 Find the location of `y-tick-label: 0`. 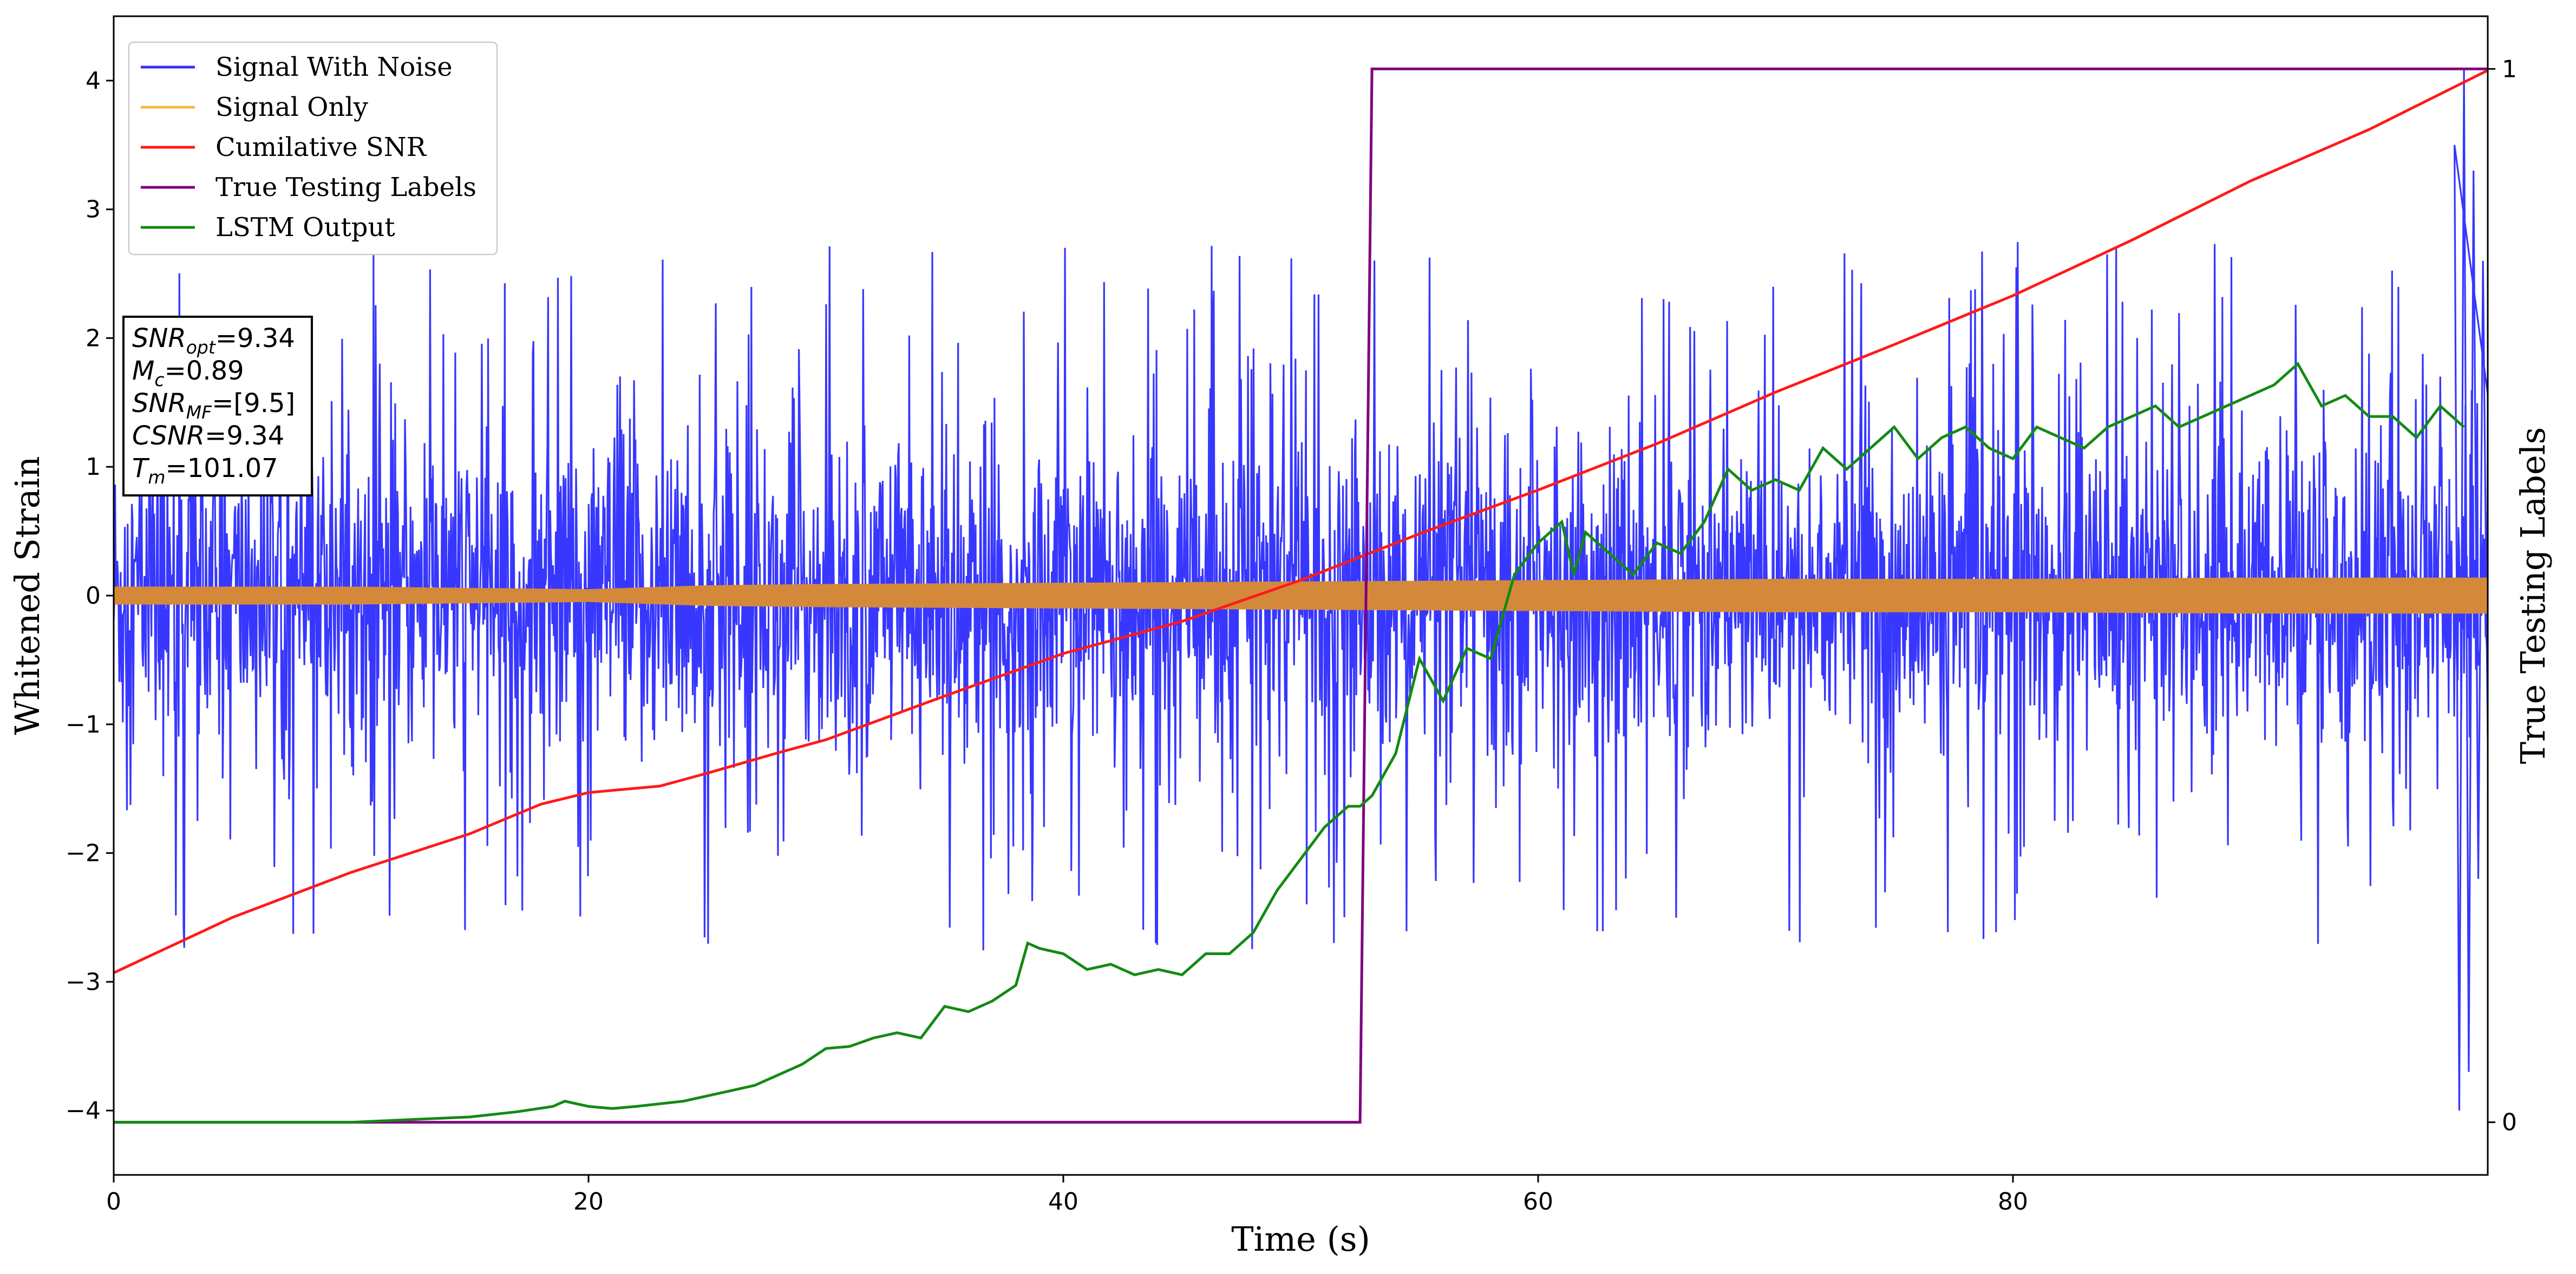

y-tick-label: 0 is located at coordinates (94, 596).